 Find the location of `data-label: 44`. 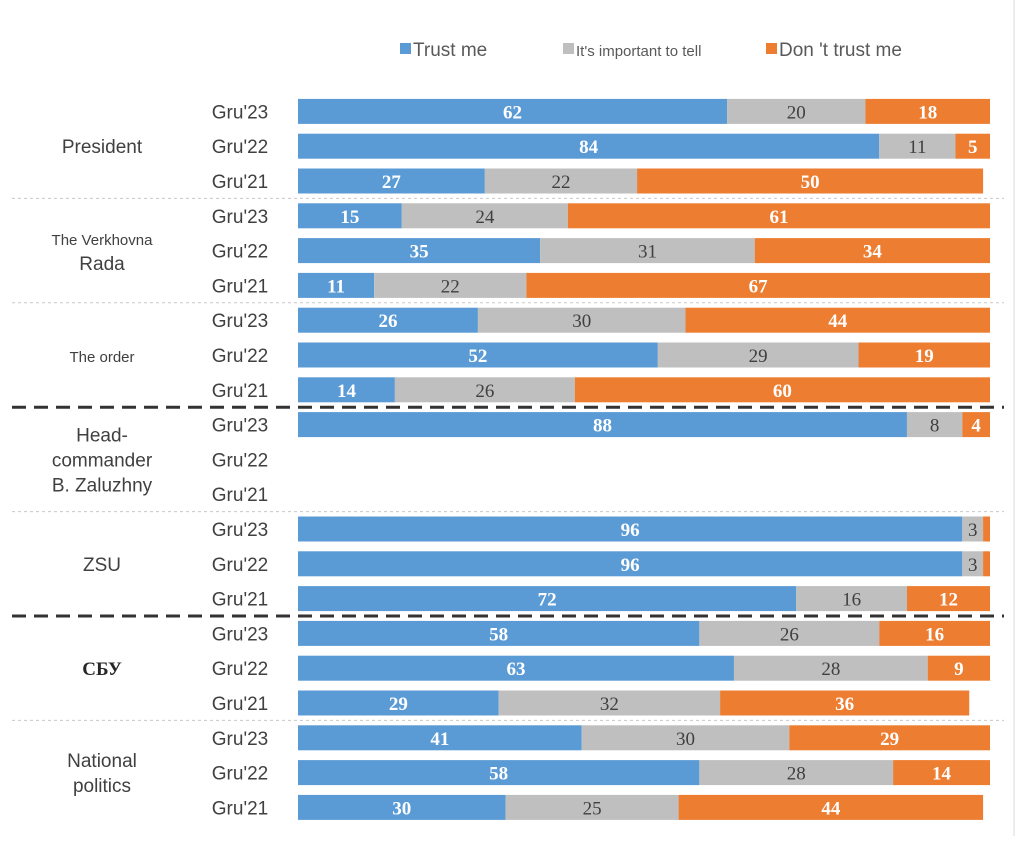

data-label: 44 is located at coordinates (831, 808).